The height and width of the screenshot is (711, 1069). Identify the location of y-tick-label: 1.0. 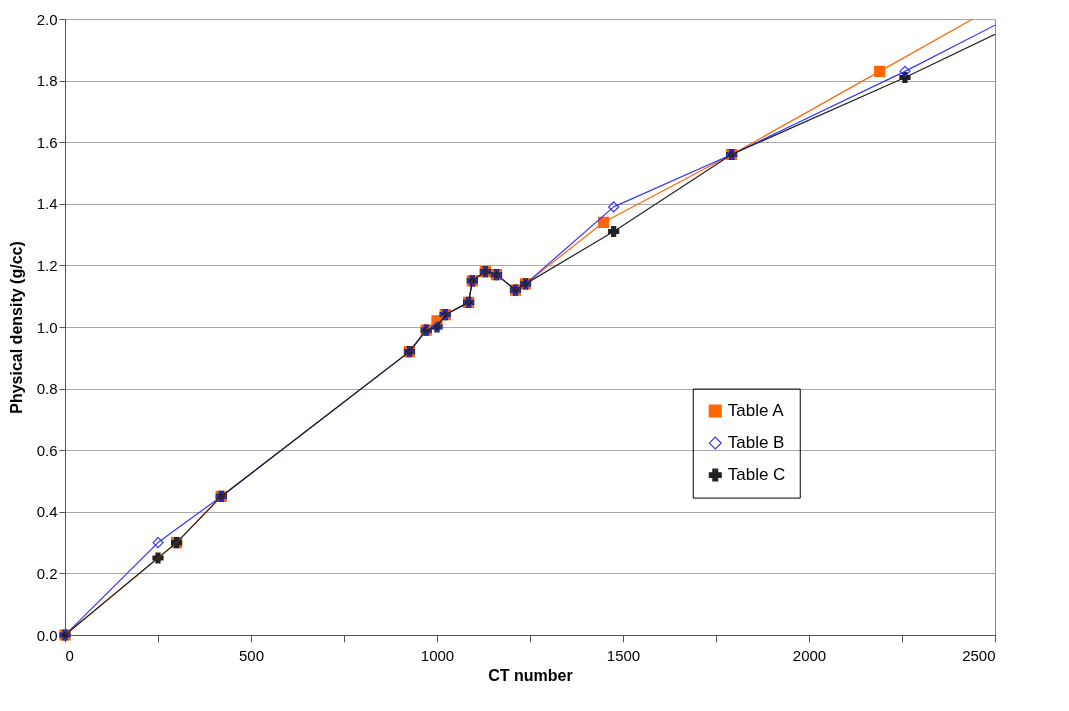
(47, 327).